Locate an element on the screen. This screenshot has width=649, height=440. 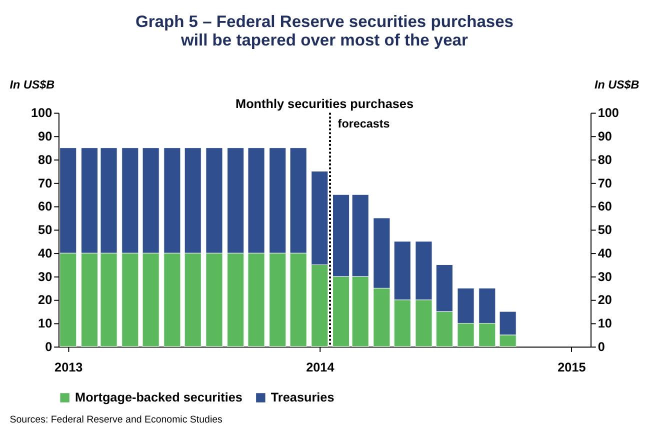
chart-subtitle: Monthly securities purchases is located at coordinates (325, 103).